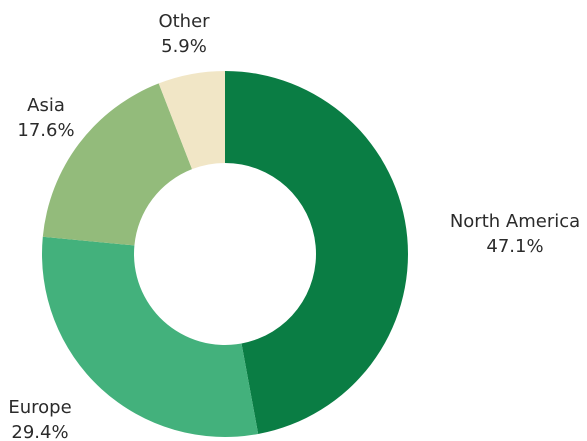 This screenshot has height=441, width=587. I want to click on label-asia-name: Asia, so click(46, 105).